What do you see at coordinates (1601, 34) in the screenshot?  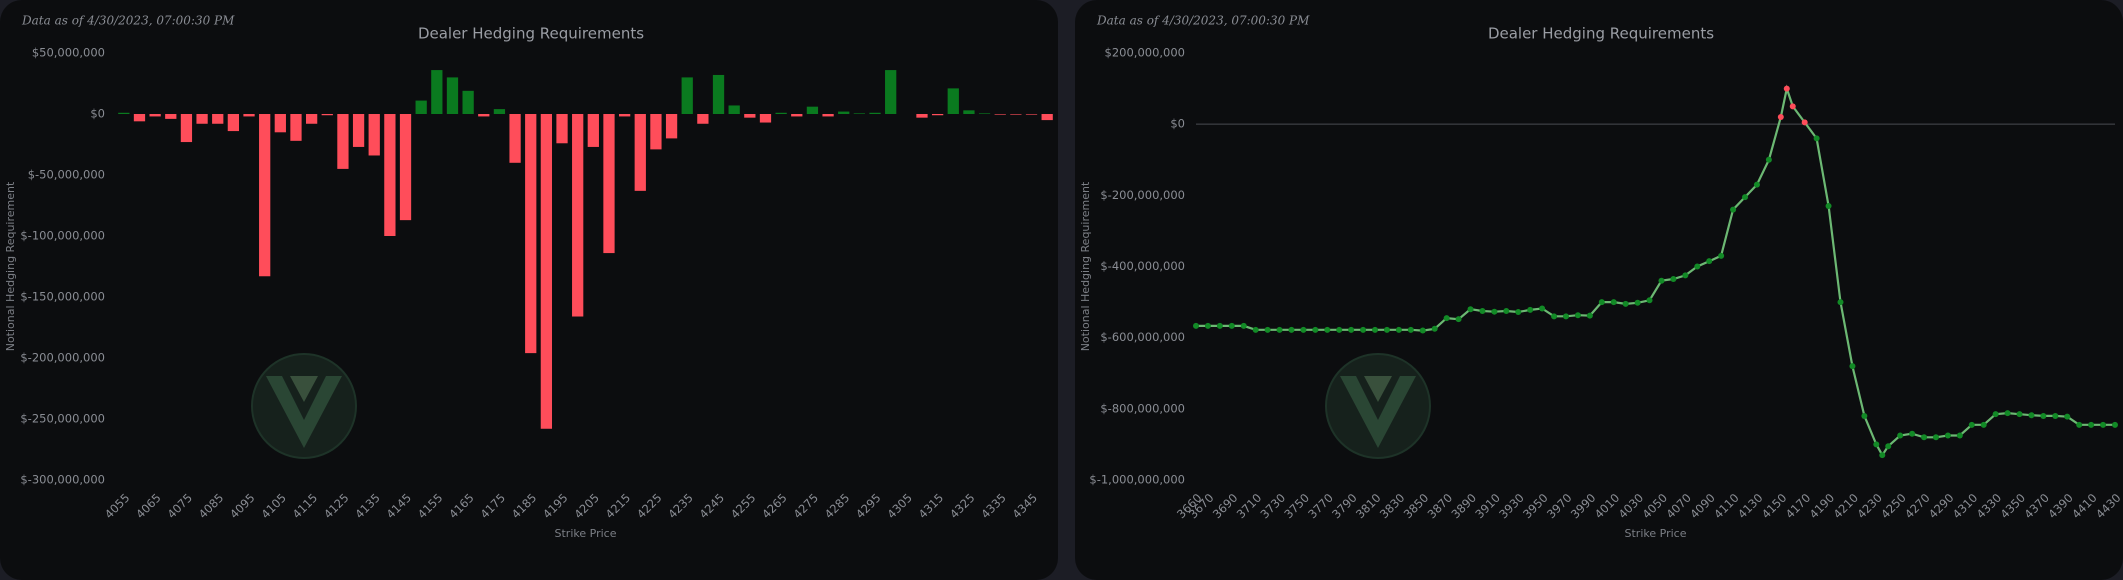 I see `chart-title: Dealer Hedging Requirements` at bounding box center [1601, 34].